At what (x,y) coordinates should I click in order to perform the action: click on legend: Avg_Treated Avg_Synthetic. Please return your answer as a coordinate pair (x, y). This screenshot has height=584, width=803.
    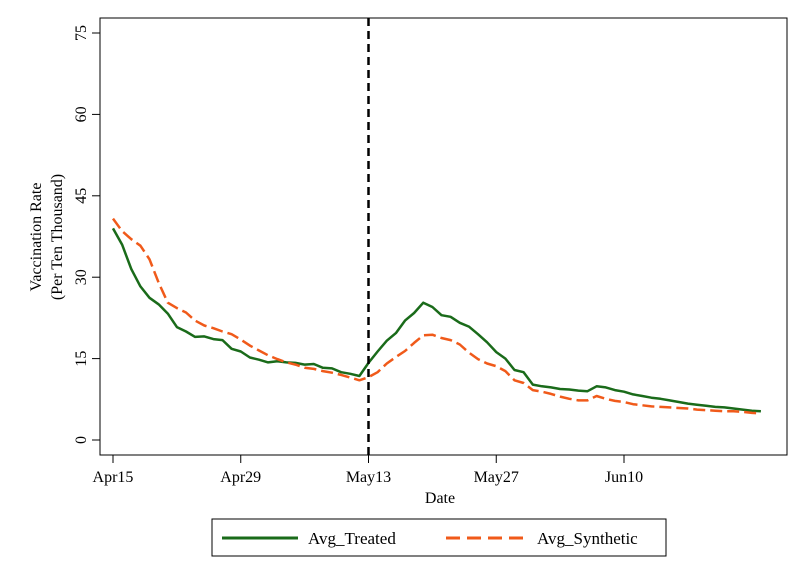
    Looking at the image, I should click on (439, 537).